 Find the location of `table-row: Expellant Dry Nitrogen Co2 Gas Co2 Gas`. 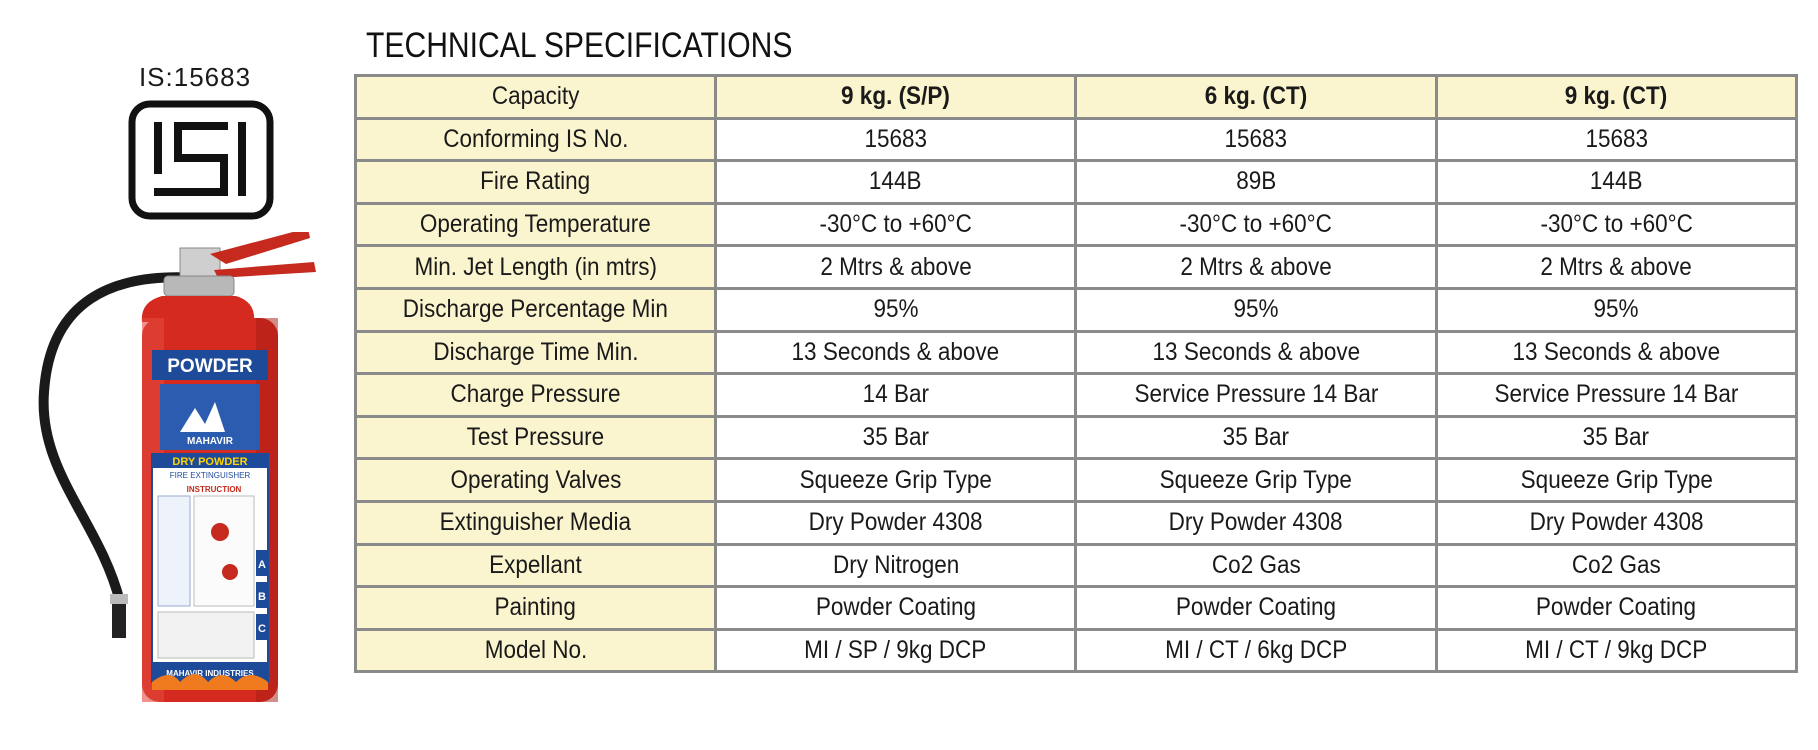

table-row: Expellant Dry Nitrogen Co2 Gas Co2 Gas is located at coordinates (1076, 565).